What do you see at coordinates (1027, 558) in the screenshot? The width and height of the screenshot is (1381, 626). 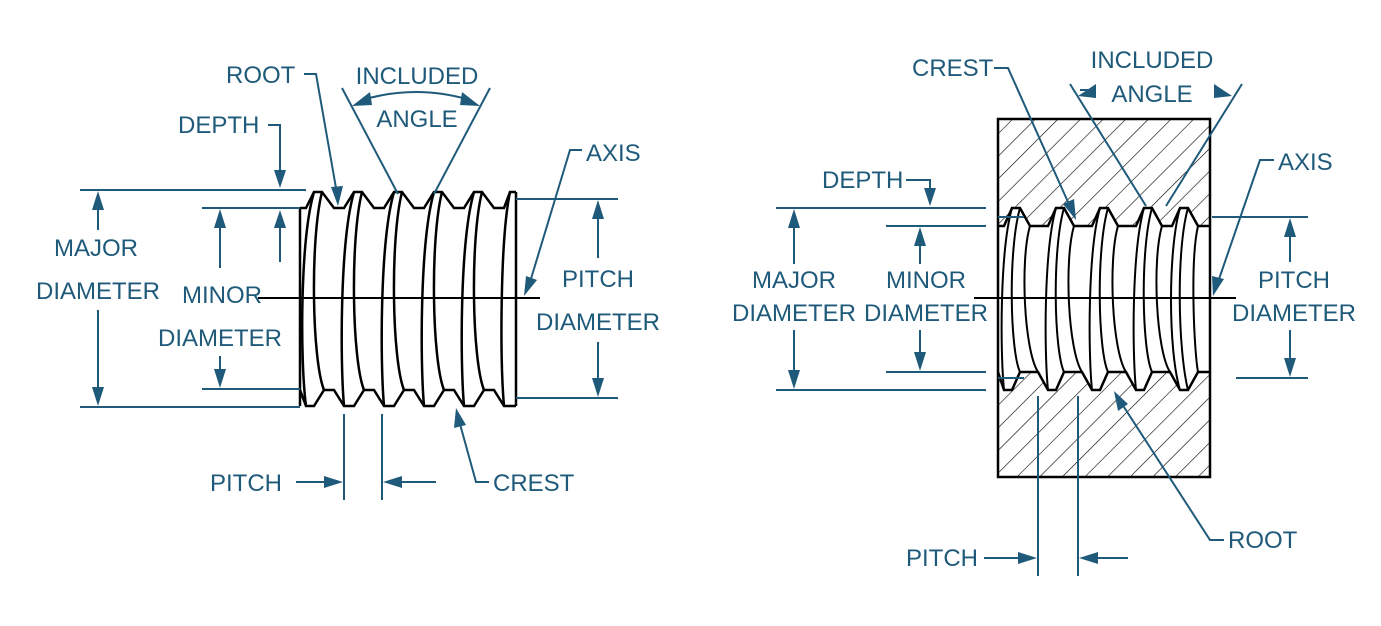 I see `int-pitch-arrow-right` at bounding box center [1027, 558].